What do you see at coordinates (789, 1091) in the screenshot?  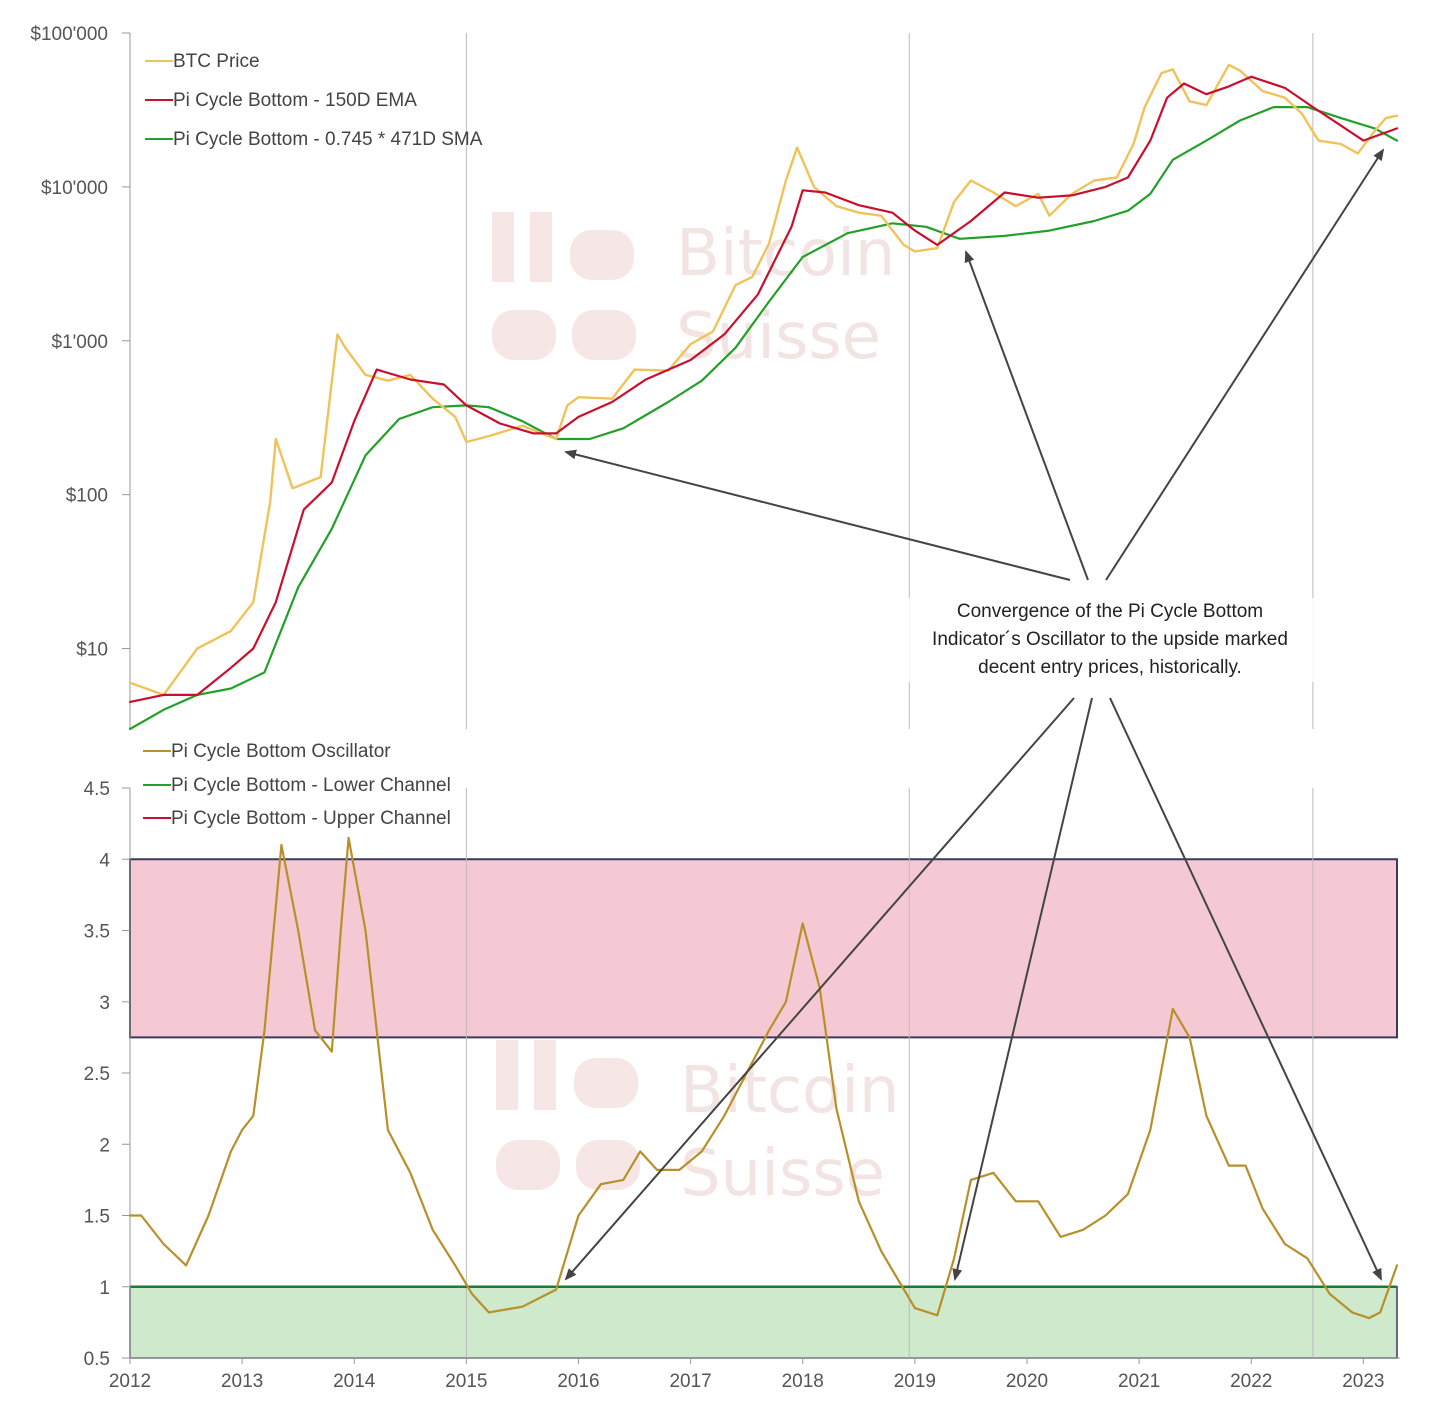 I see `watermark-bottom-line1: Bitcoin` at bounding box center [789, 1091].